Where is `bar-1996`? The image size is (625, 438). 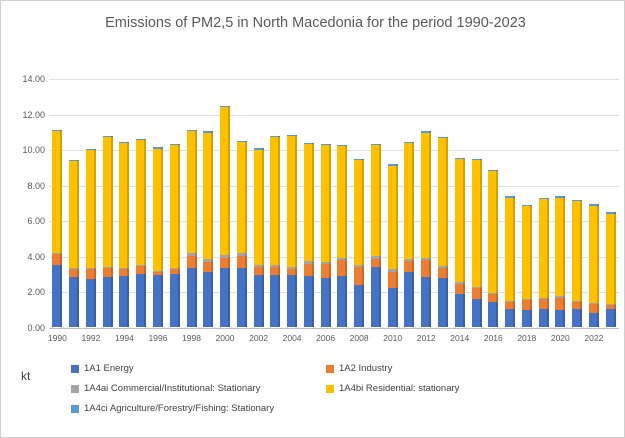
bar-1996 is located at coordinates (157, 237).